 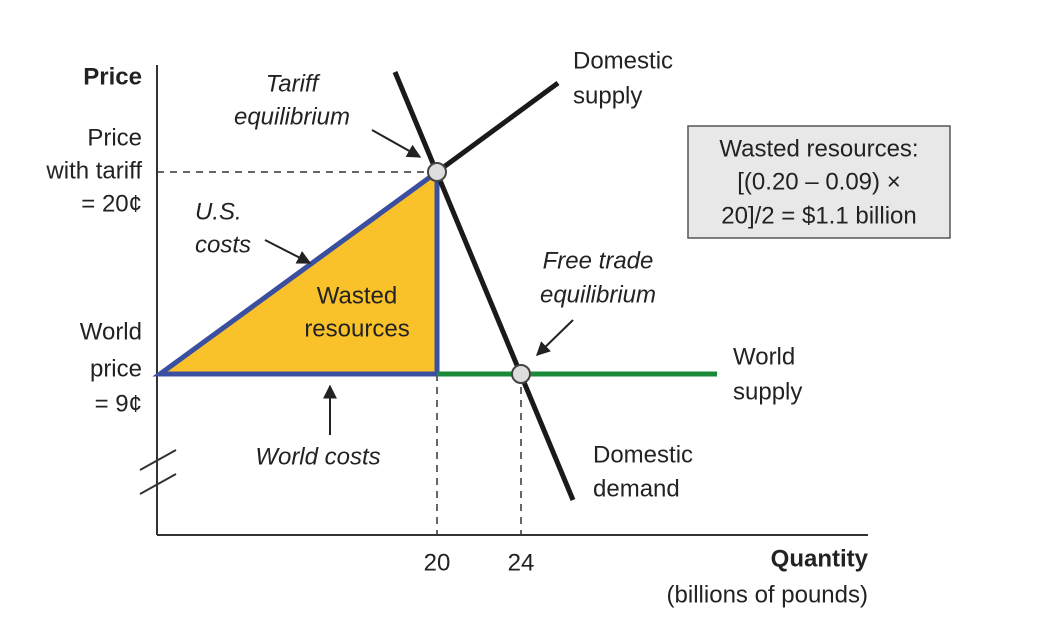 What do you see at coordinates (317, 456) in the screenshot?
I see `annotation: World costs` at bounding box center [317, 456].